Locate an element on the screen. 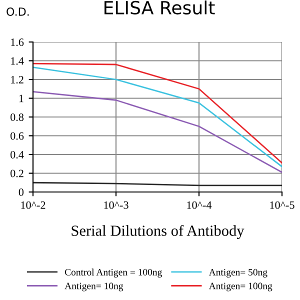 This screenshot has width=300, height=300. legend-label: Antigen= 50ng is located at coordinates (238, 273).